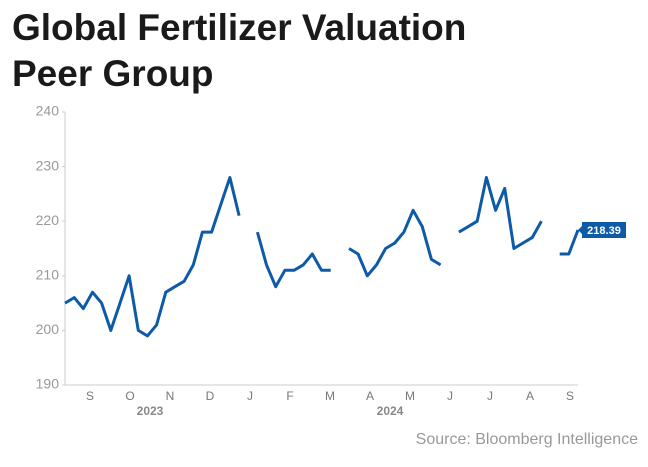 This screenshot has height=467, width=648. Describe the element at coordinates (48, 384) in the screenshot. I see `y-tick-label: 190` at that location.